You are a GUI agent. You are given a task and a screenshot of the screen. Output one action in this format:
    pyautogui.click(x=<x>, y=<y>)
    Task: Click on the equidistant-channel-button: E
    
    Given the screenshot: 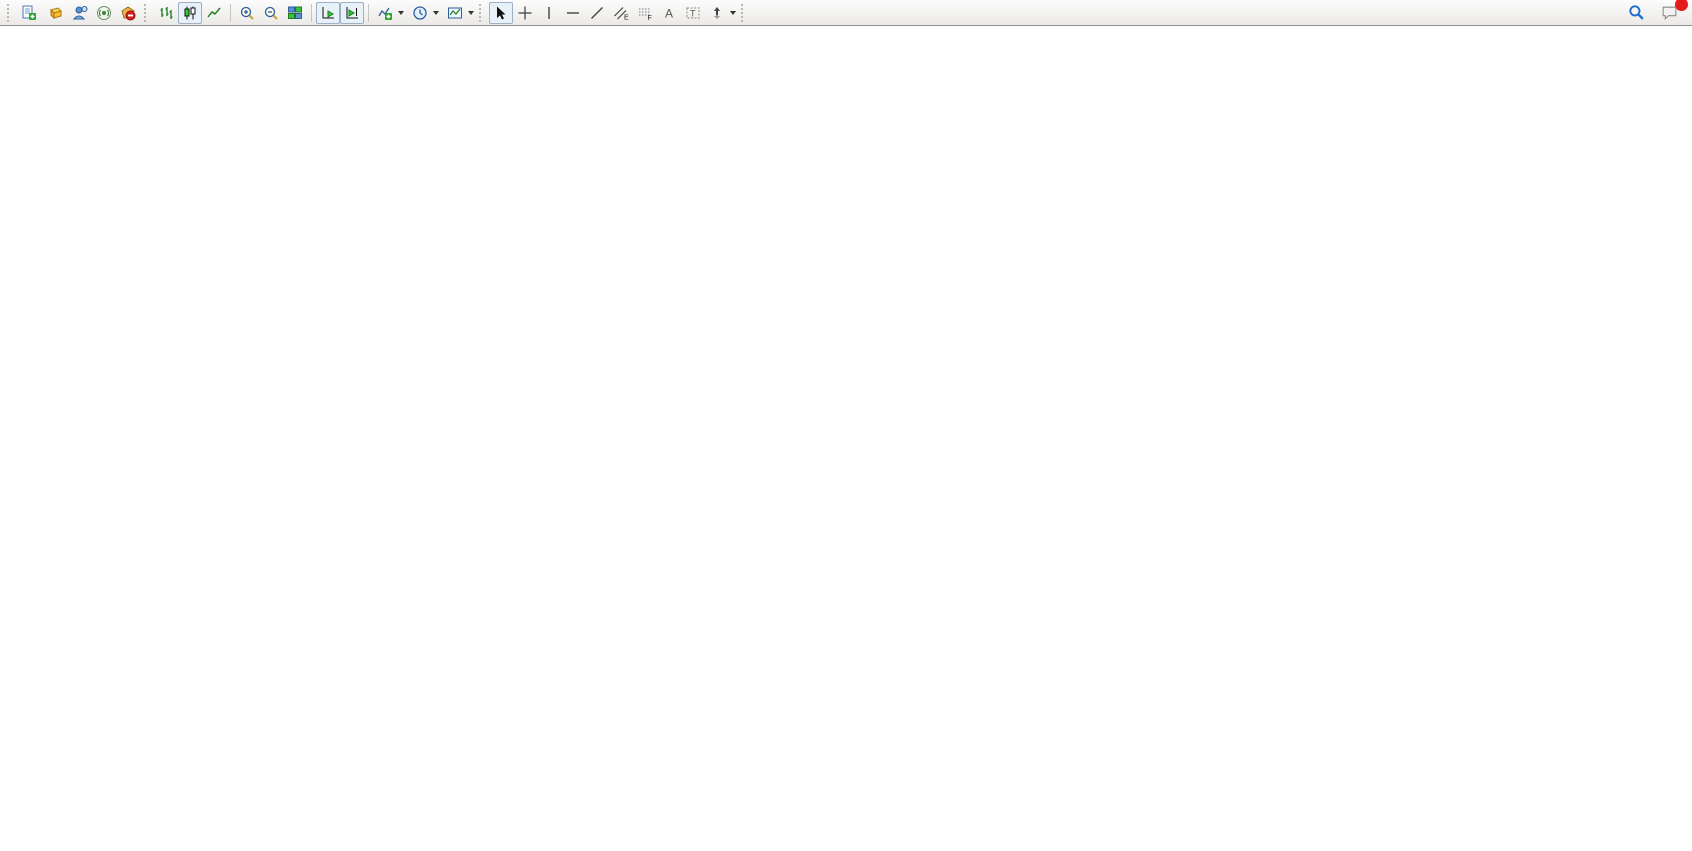 What is the action you would take?
    pyautogui.click(x=621, y=13)
    